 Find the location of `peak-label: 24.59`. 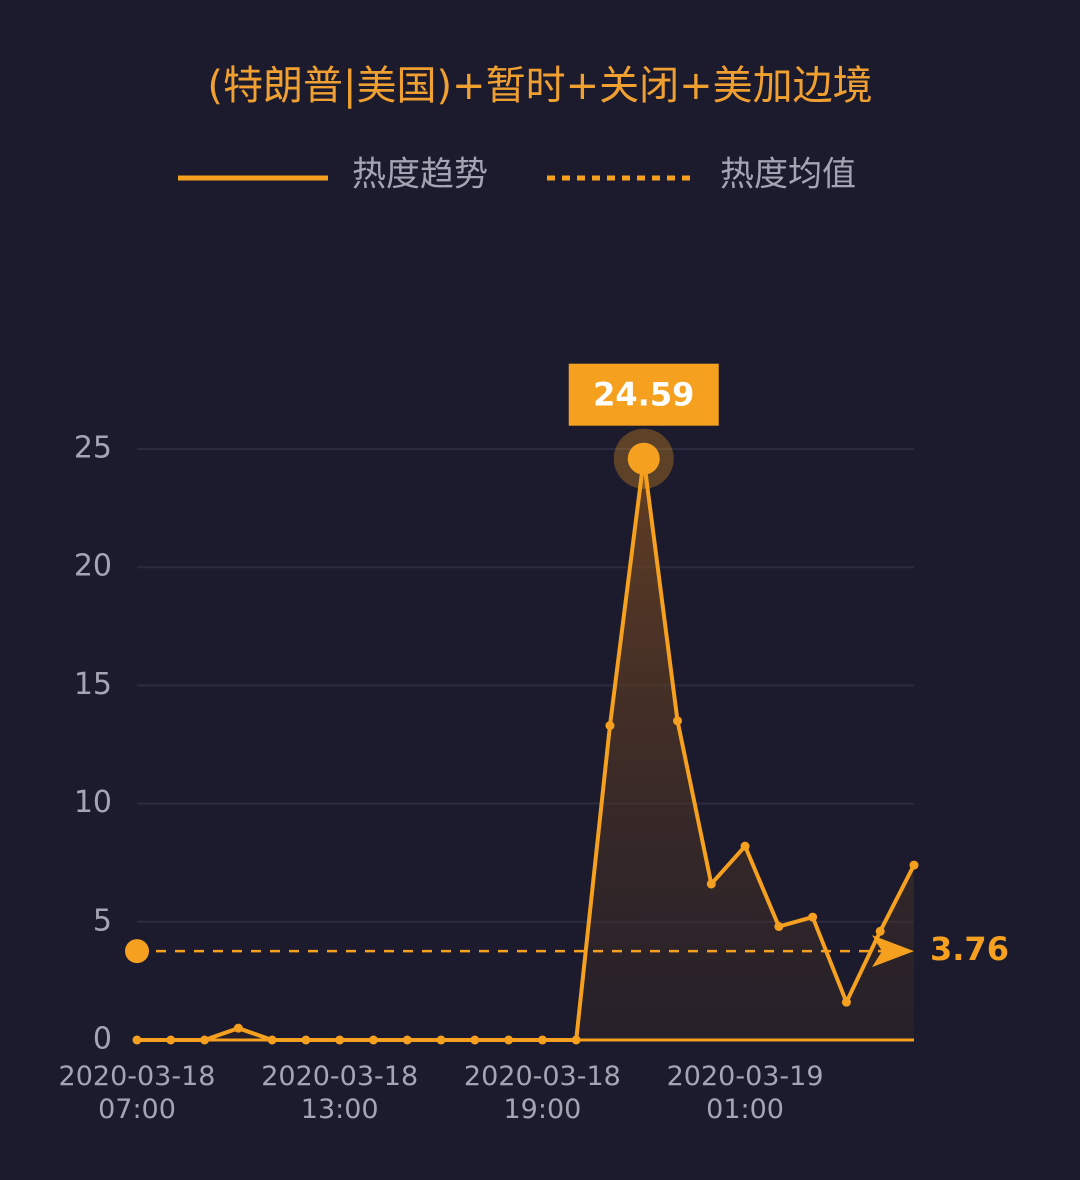

peak-label: 24.59 is located at coordinates (643, 395).